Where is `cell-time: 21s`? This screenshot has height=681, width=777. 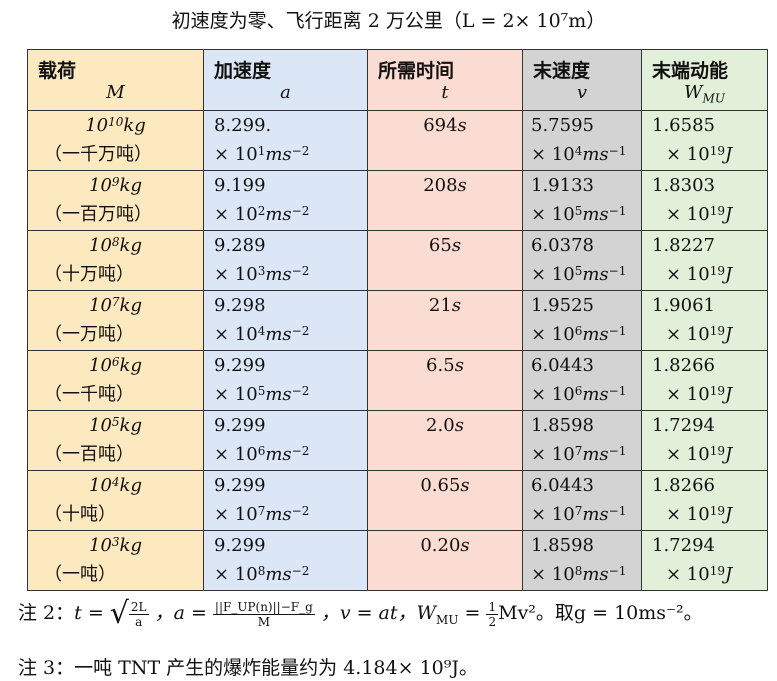 cell-time: 21s is located at coordinates (445, 320).